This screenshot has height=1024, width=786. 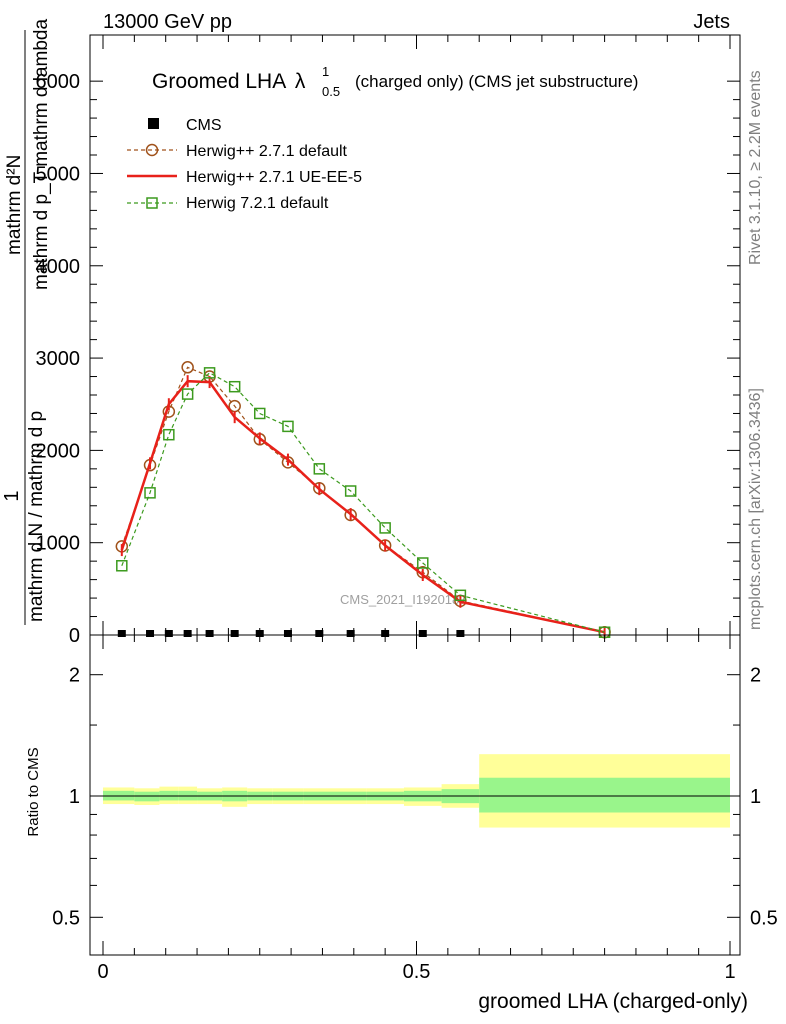 I want to click on main-ytick-labels: 0 1000 2000 3000 4000 5000 6000, so click(x=58, y=359).